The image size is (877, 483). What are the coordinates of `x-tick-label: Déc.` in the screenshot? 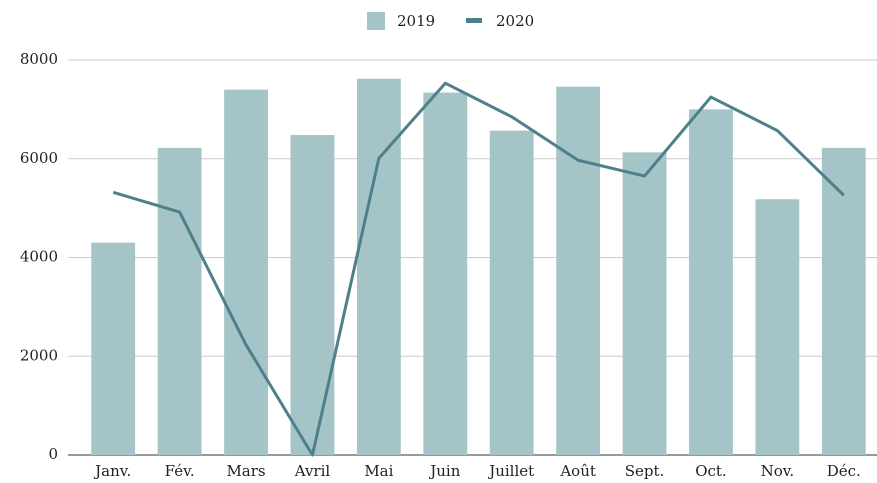 It's located at (844, 471).